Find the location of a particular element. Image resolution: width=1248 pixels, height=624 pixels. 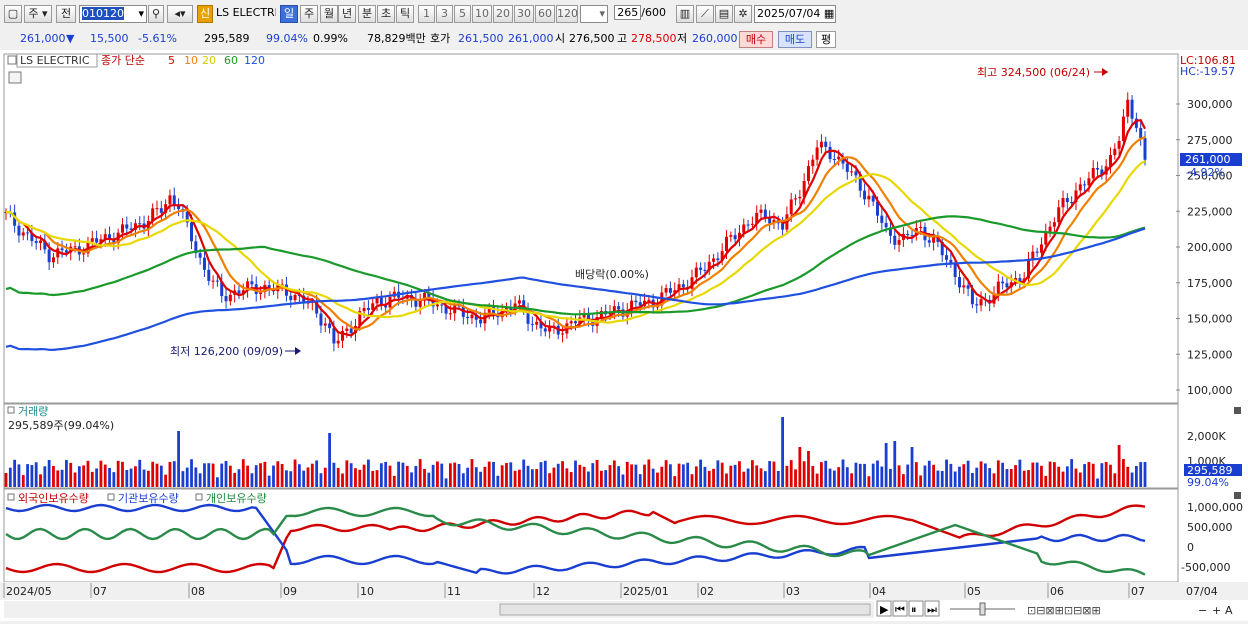

interval-30: 30 is located at coordinates (524, 14).